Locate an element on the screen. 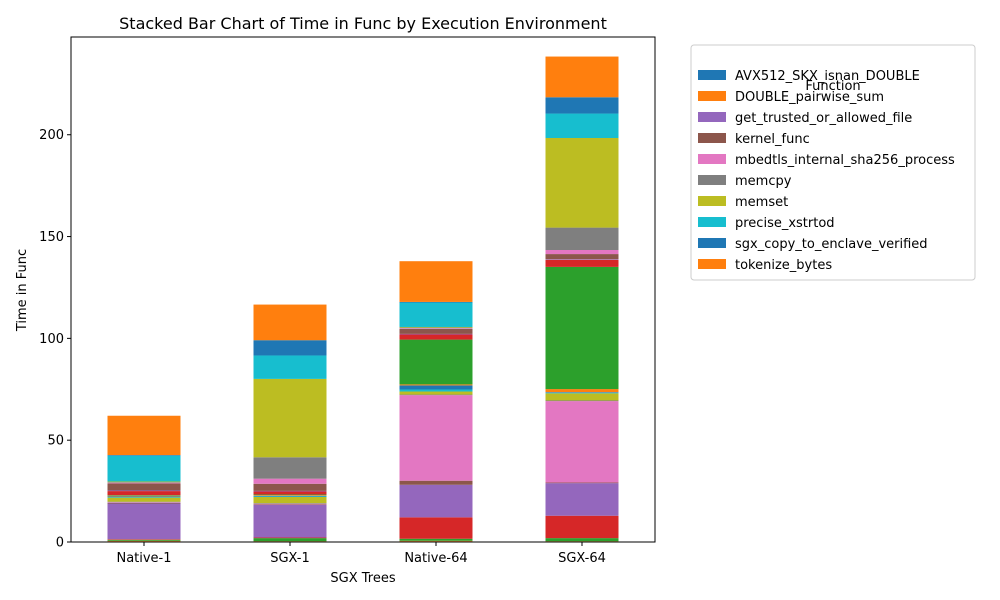  legend-title: Function is located at coordinates (832, 86).